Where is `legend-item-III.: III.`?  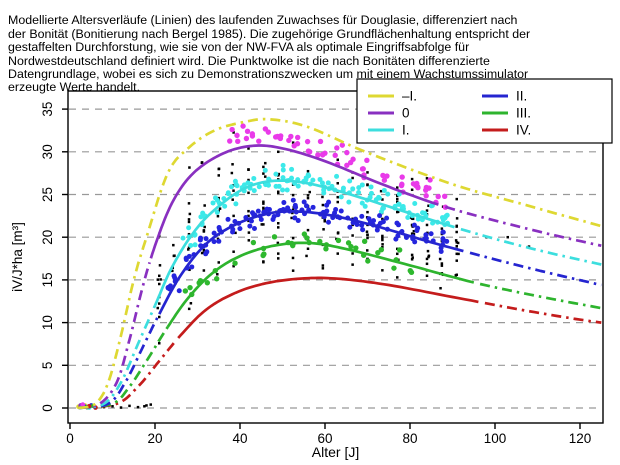 legend-item-III.: III. is located at coordinates (506, 113).